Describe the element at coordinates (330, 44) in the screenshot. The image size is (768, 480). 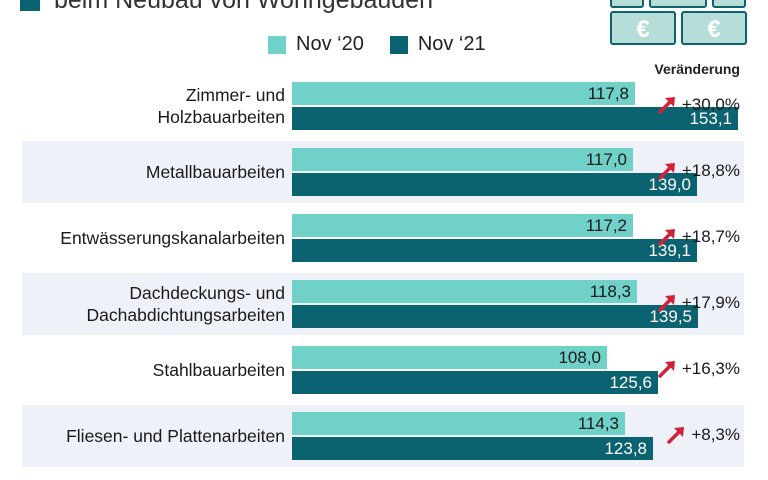
I see `legend-label: Nov ‘20` at that location.